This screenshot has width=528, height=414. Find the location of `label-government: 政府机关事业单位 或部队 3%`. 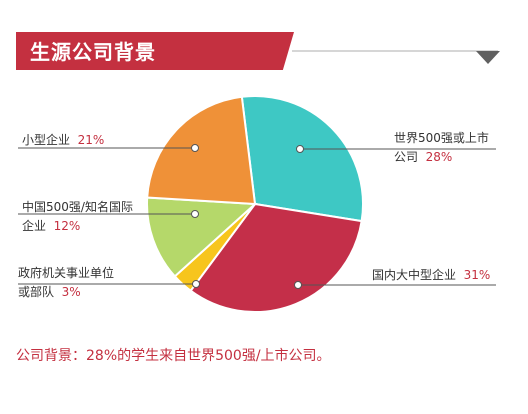

label-government: 政府机关事业单位 或部队 3% is located at coordinates (66, 283).